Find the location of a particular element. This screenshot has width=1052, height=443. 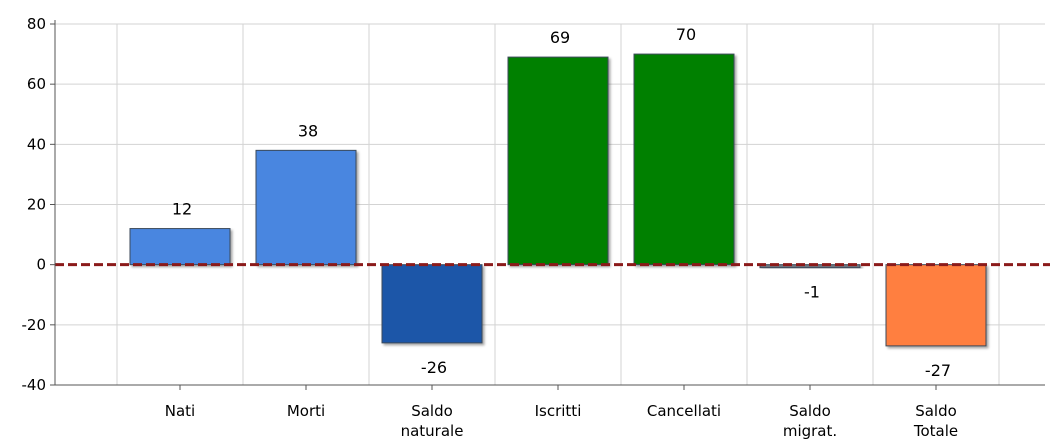

category-label: Iscritti is located at coordinates (558, 411).